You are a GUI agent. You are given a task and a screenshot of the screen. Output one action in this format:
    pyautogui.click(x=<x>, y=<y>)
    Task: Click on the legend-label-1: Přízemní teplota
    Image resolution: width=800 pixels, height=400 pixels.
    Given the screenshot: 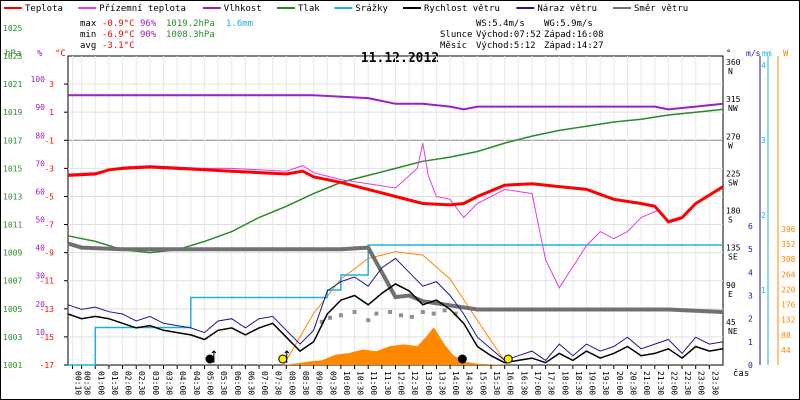 What is the action you would take?
    pyautogui.click(x=142, y=9)
    